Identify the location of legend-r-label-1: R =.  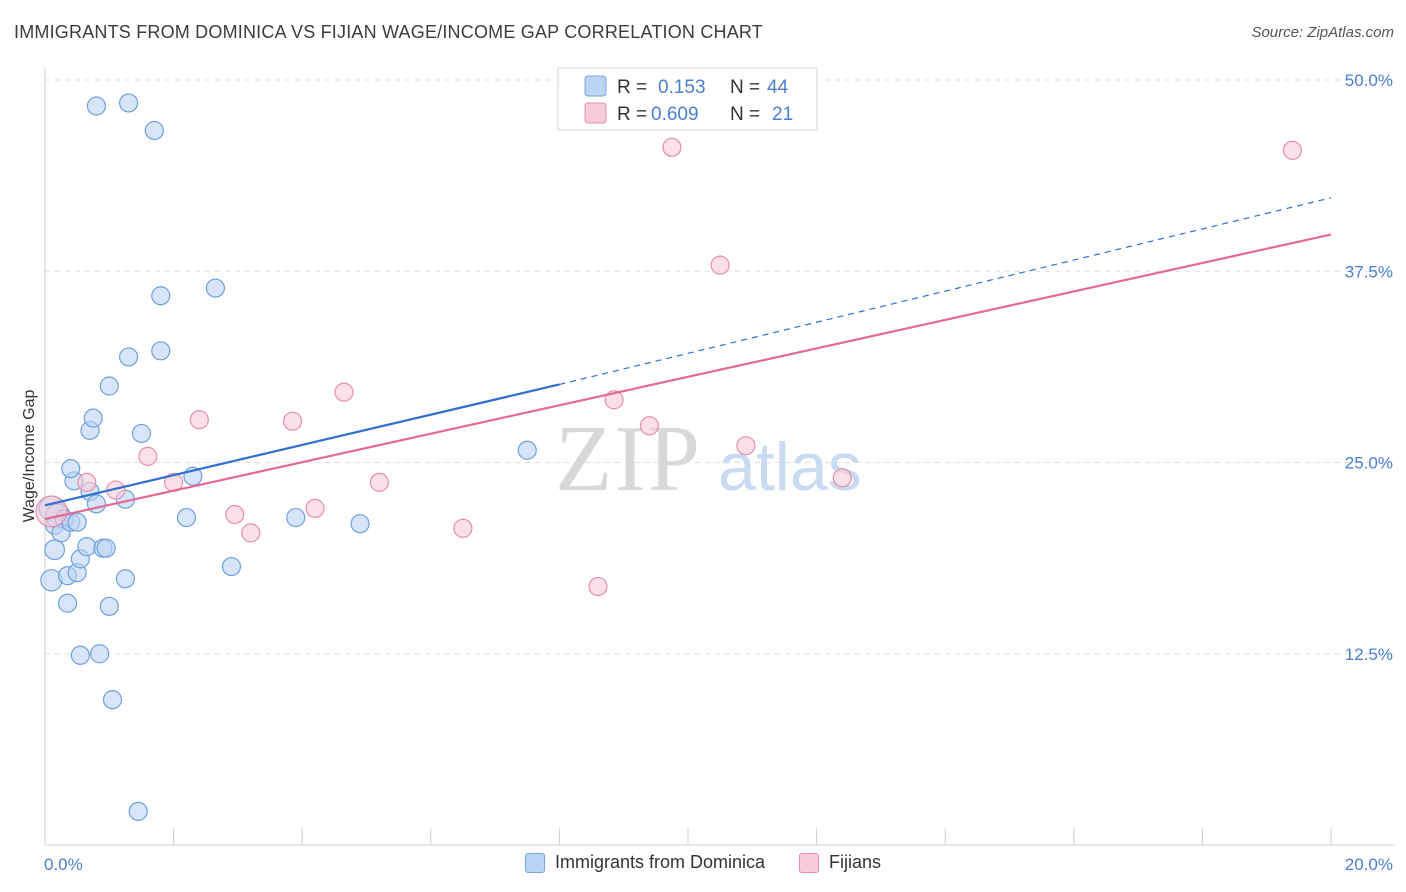
(632, 87).